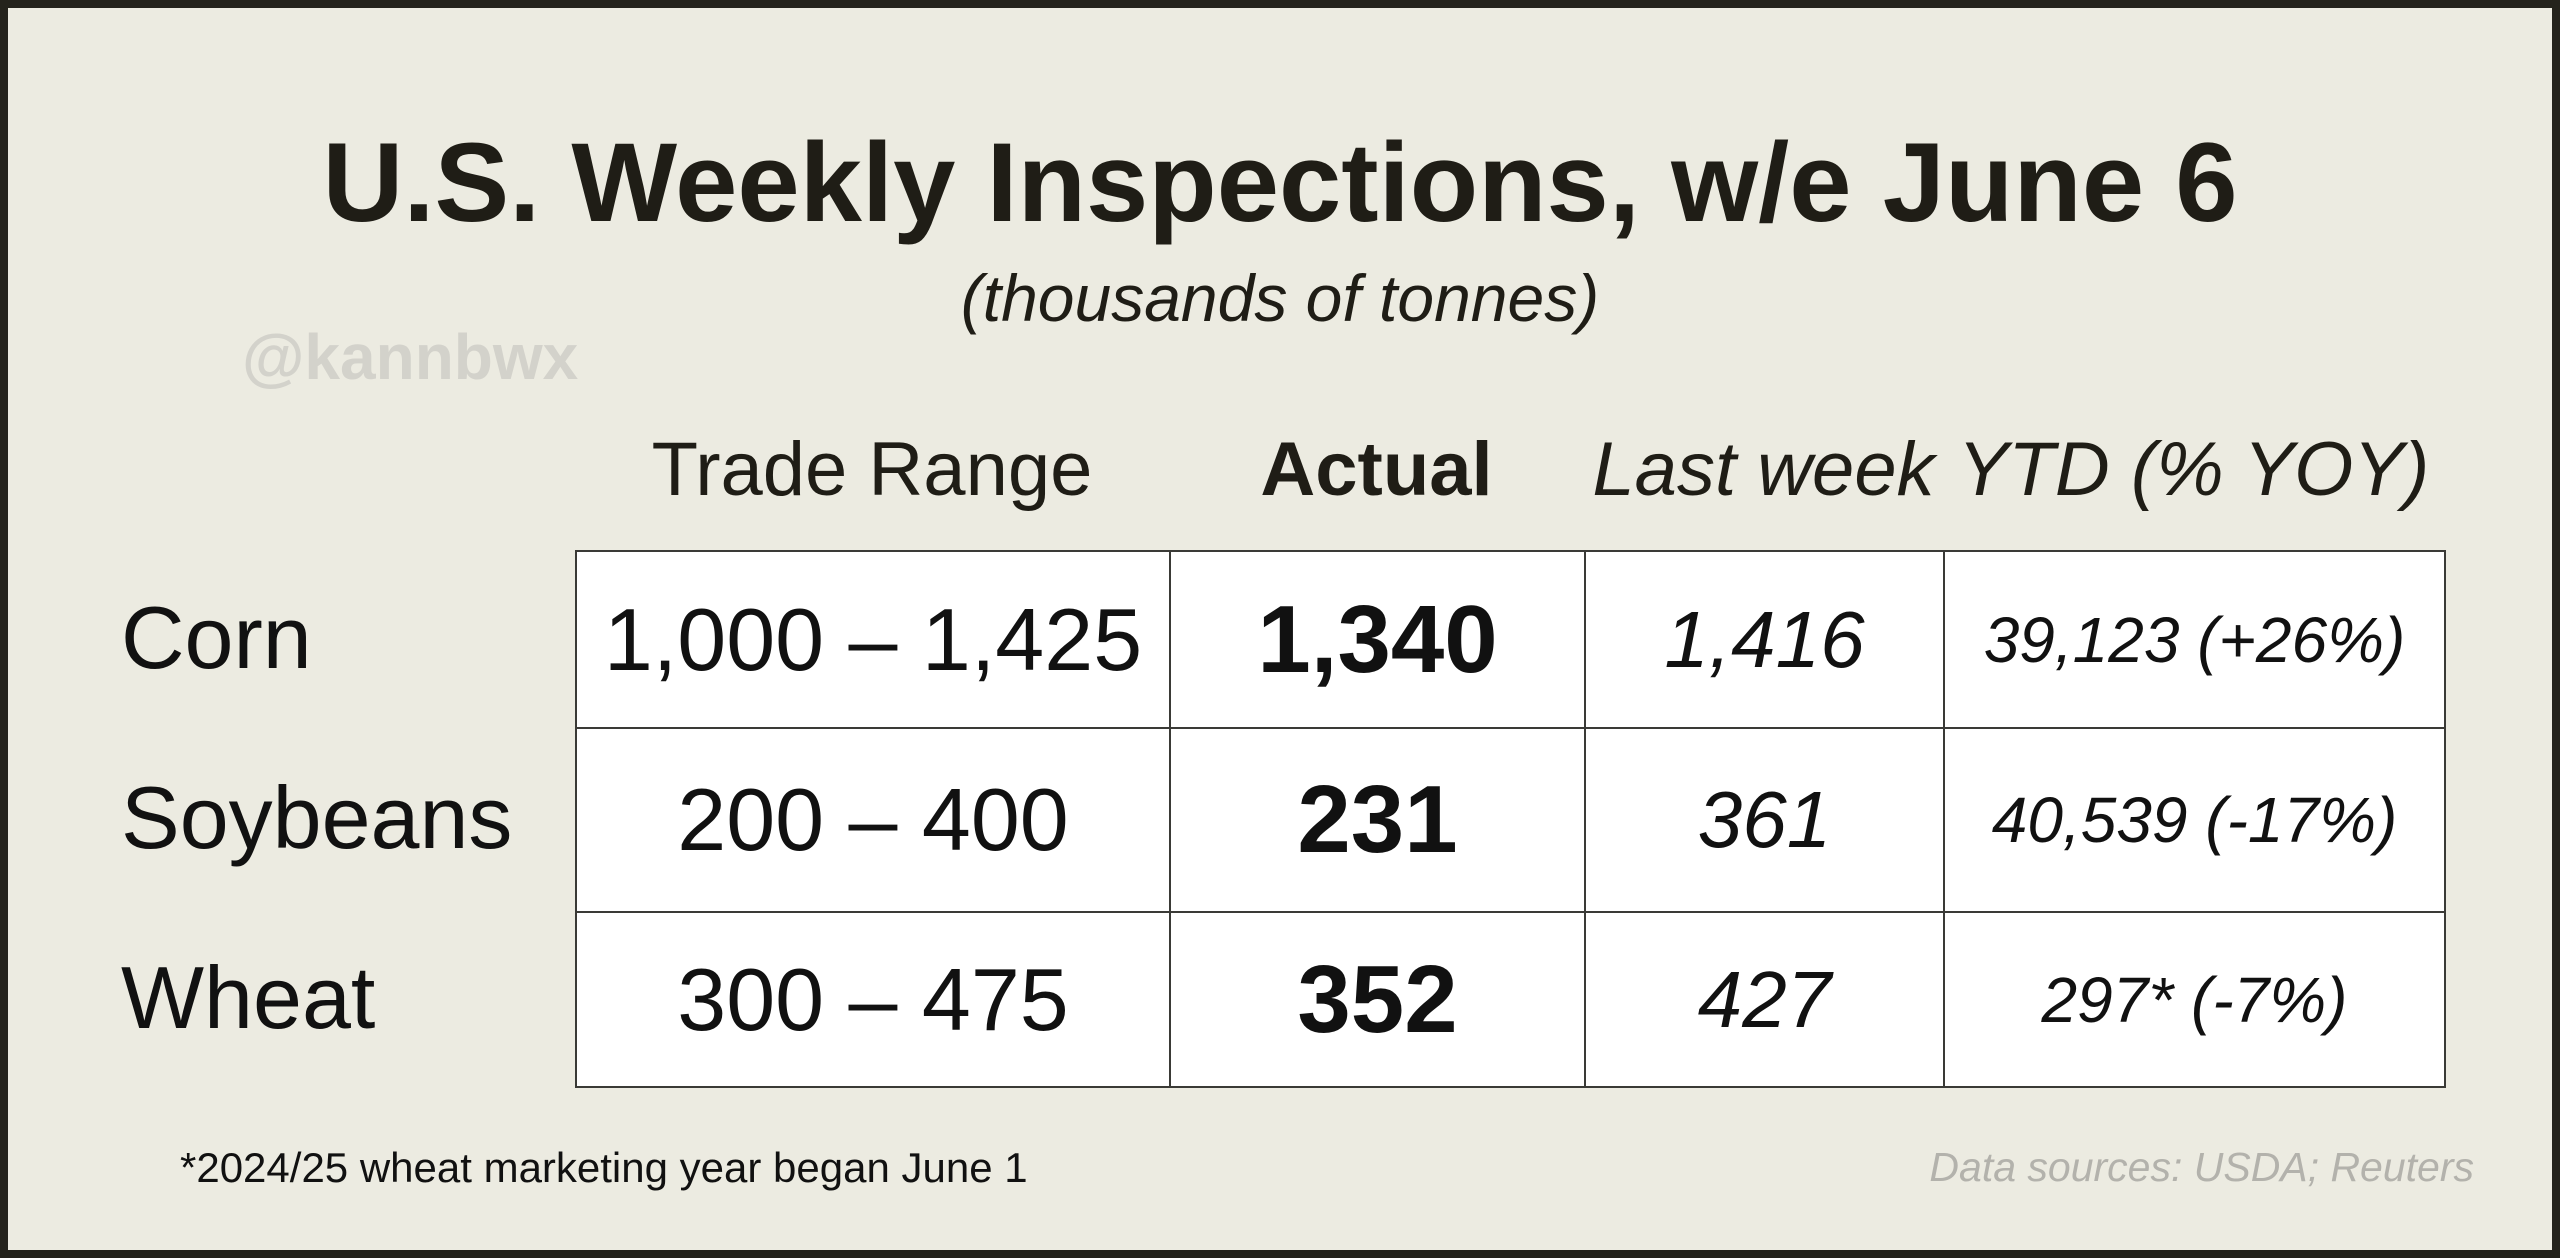  Describe the element at coordinates (1377, 639) in the screenshot. I see `table-cell: 1,340` at that location.